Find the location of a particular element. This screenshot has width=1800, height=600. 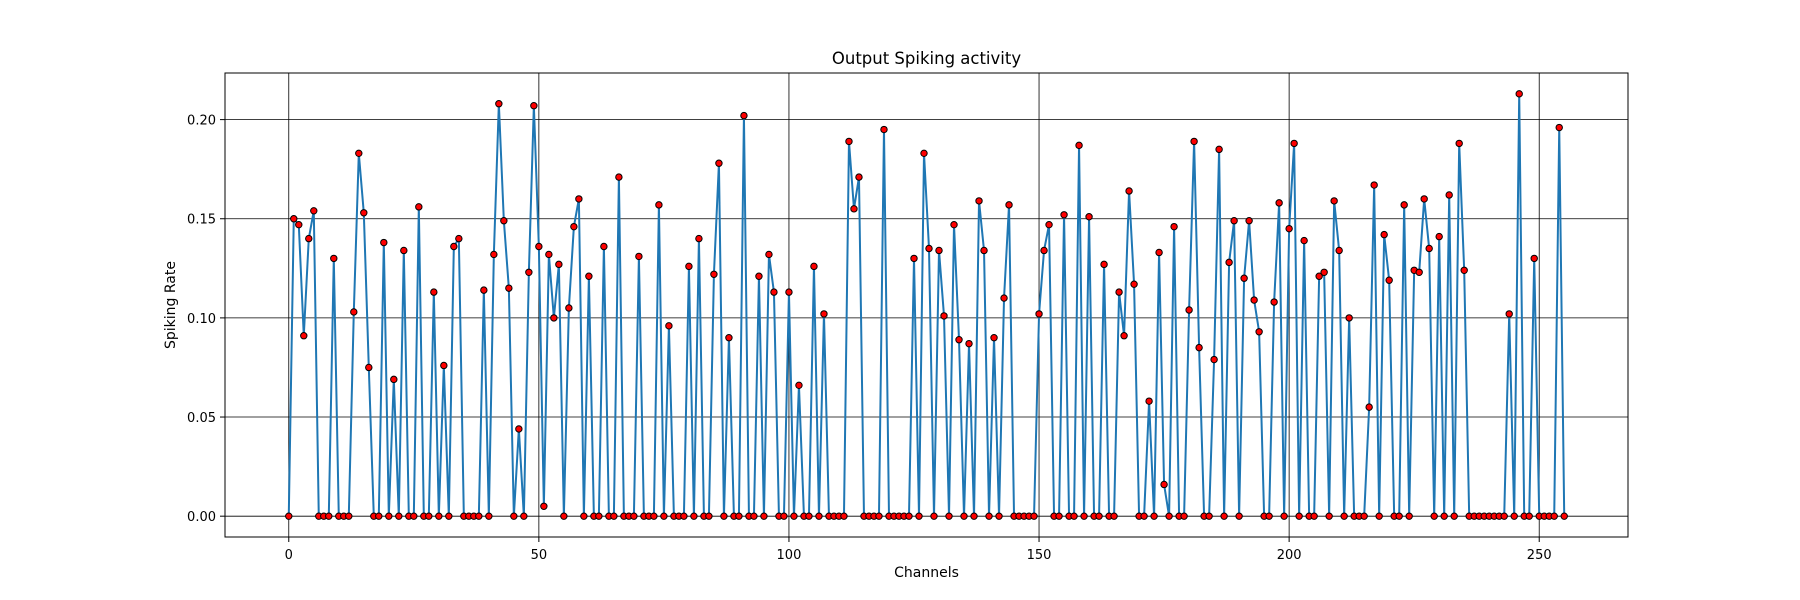

y-tick-label: 0.00 is located at coordinates (201, 517).